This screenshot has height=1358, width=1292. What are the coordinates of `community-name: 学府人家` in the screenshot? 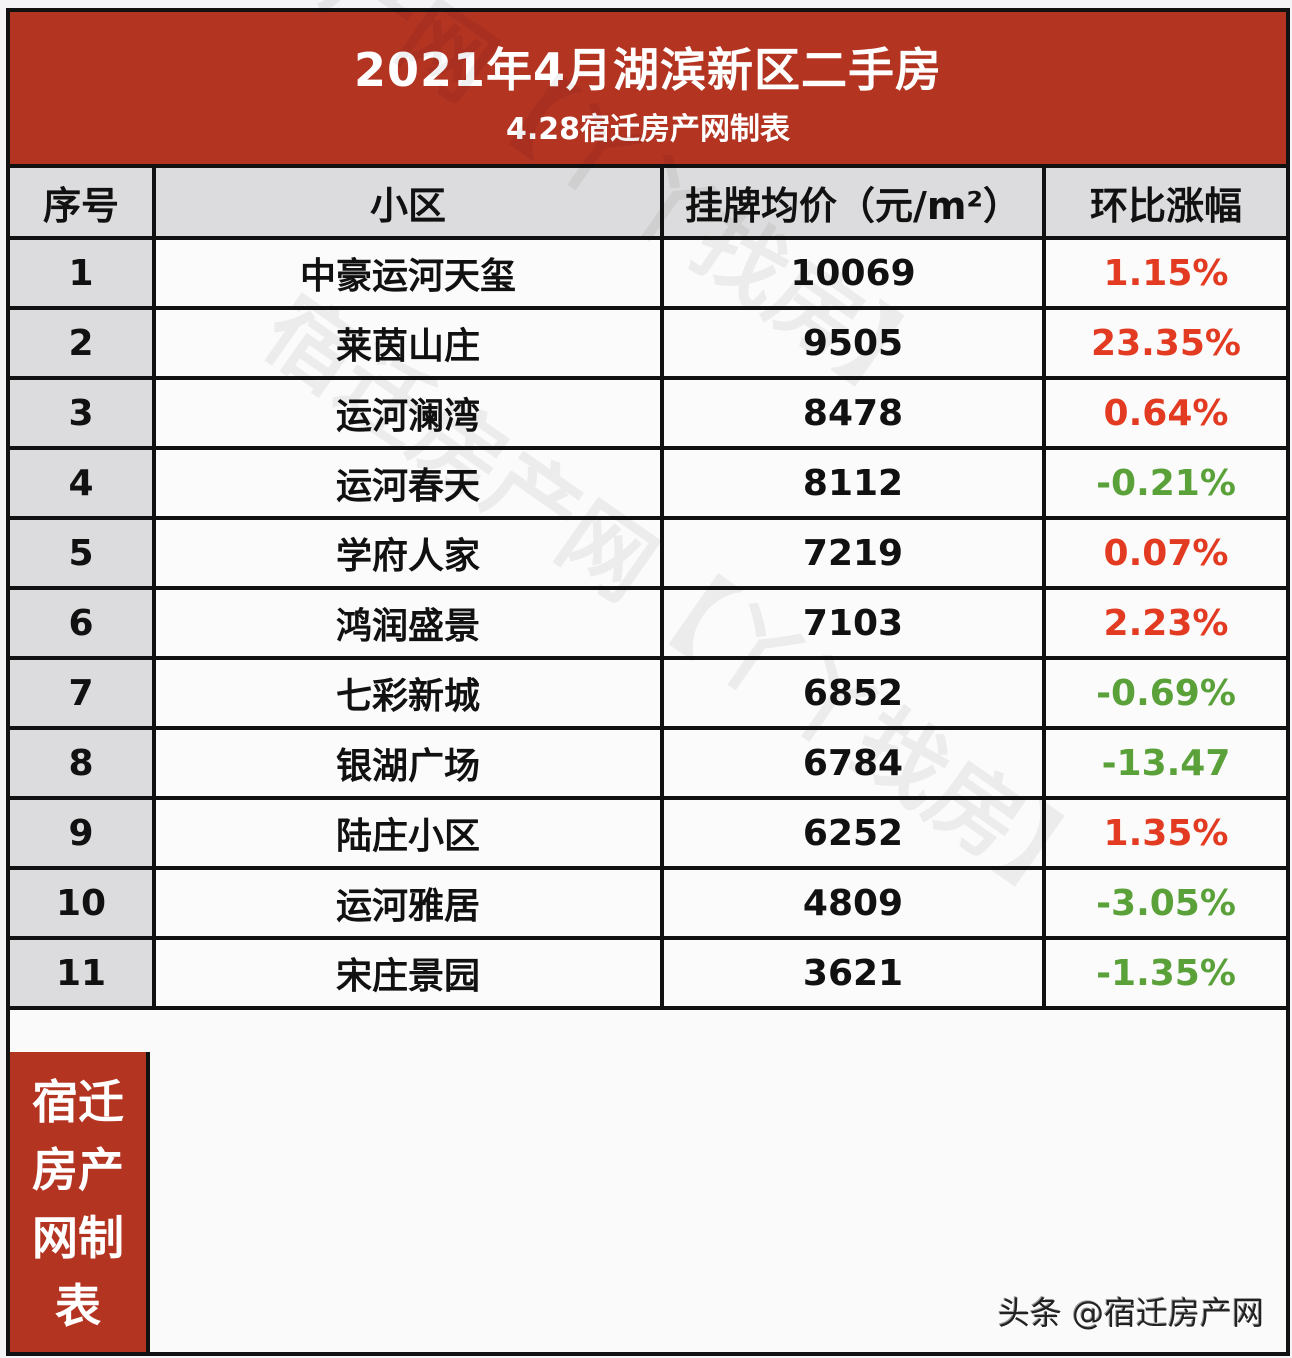 It's located at (408, 553).